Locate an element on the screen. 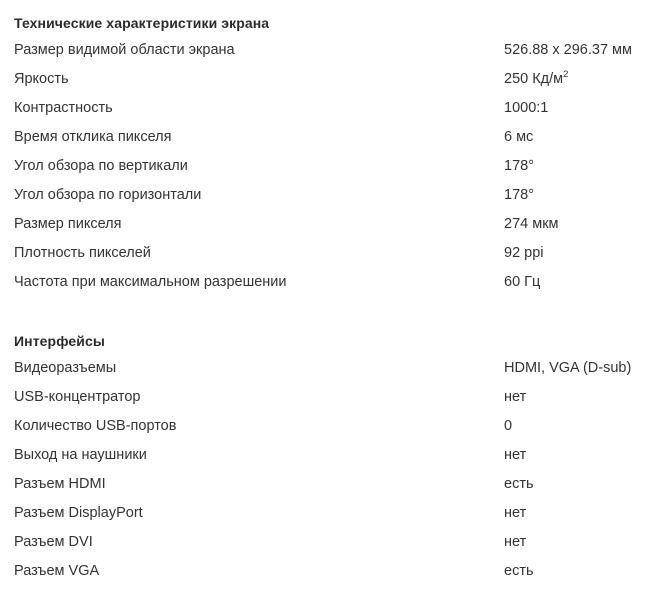 The width and height of the screenshot is (668, 605). spec-row: Угол обзора по вертикали 178° is located at coordinates (334, 171).